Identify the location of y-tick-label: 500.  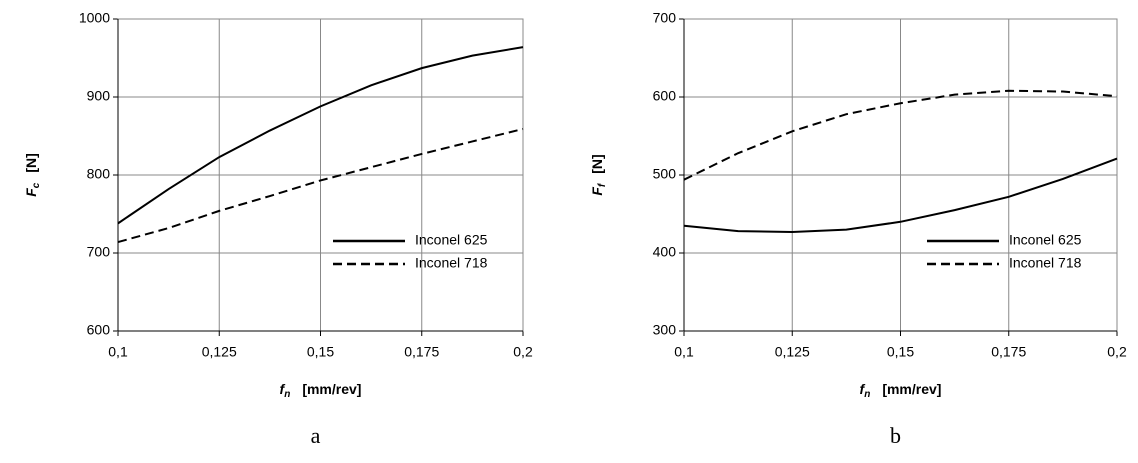
(665, 174).